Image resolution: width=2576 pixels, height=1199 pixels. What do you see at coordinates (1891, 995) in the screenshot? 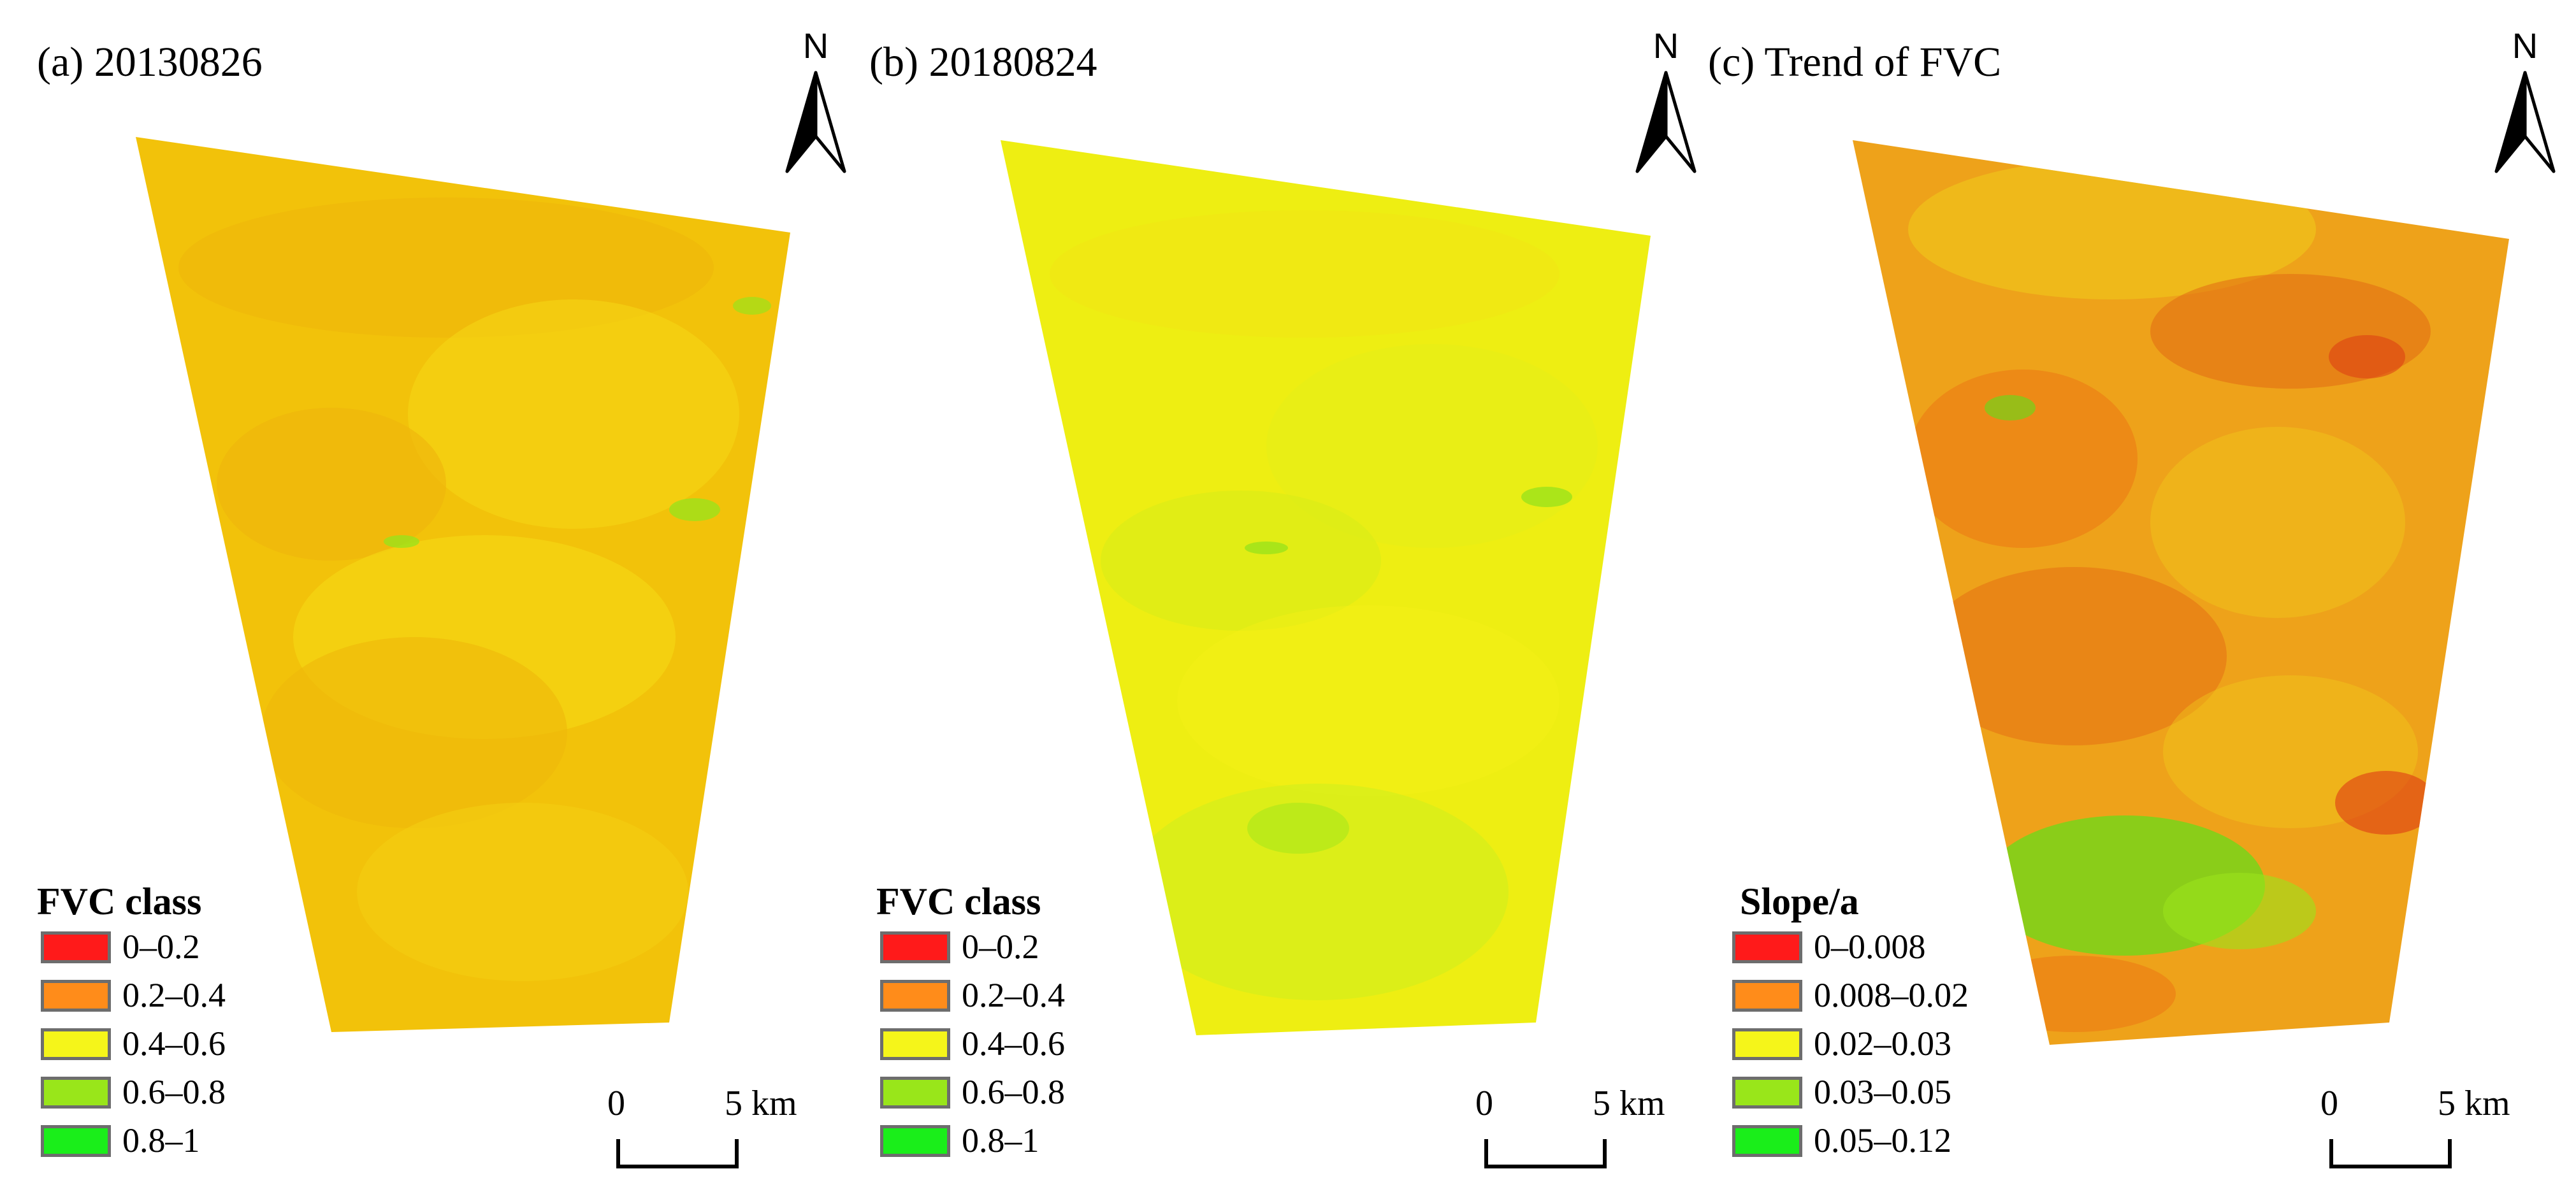
I see `legend-label: 0.008–0.02` at bounding box center [1891, 995].